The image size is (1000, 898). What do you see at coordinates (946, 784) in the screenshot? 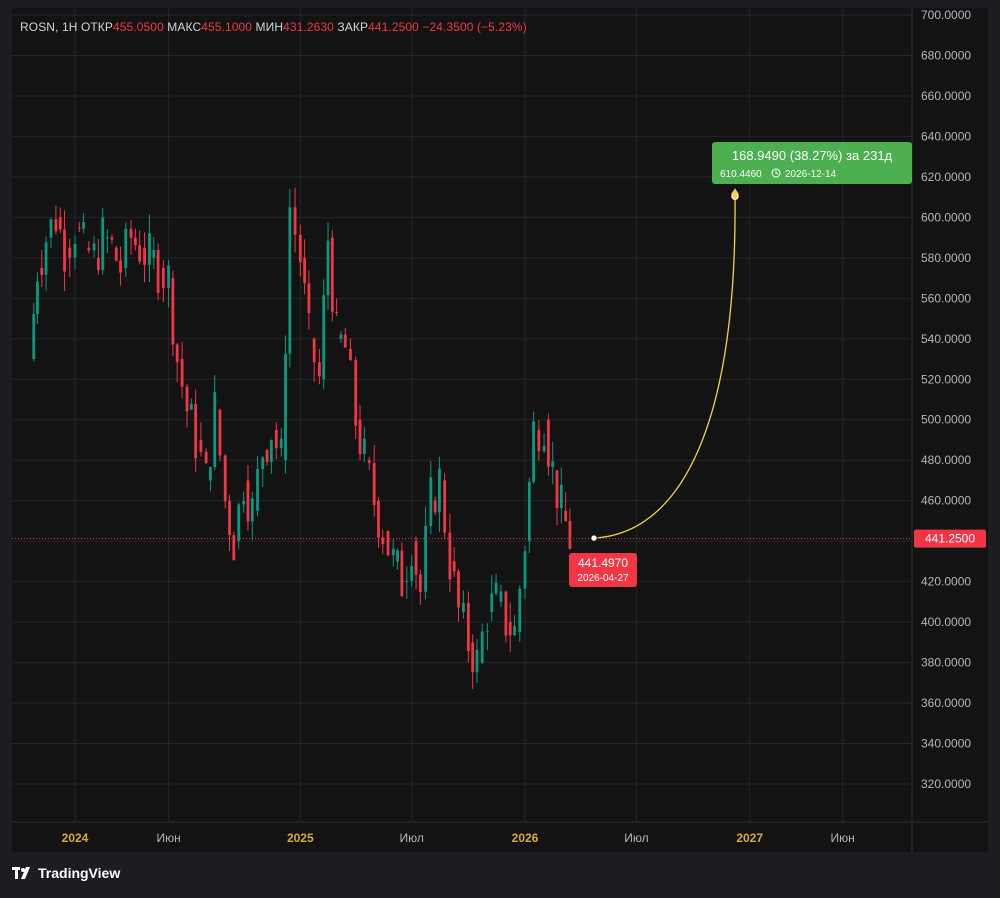
I see `y-tick-label: 320.0000` at bounding box center [946, 784].